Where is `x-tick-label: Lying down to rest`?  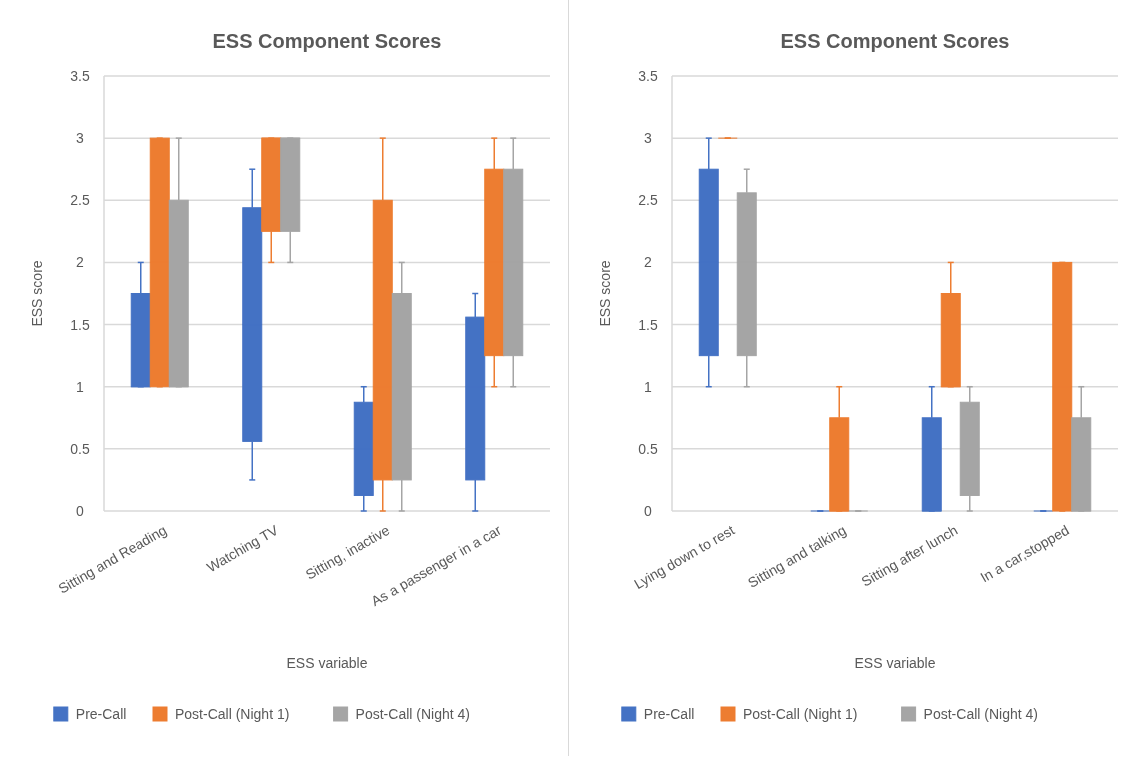
x-tick-label: Lying down to rest is located at coordinates (684, 557).